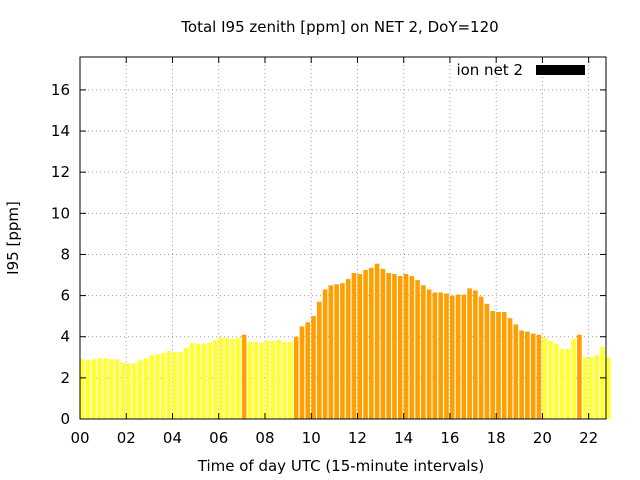 The width and height of the screenshot is (640, 480). What do you see at coordinates (60, 213) in the screenshot?
I see `y-tick-label: 10` at bounding box center [60, 213].